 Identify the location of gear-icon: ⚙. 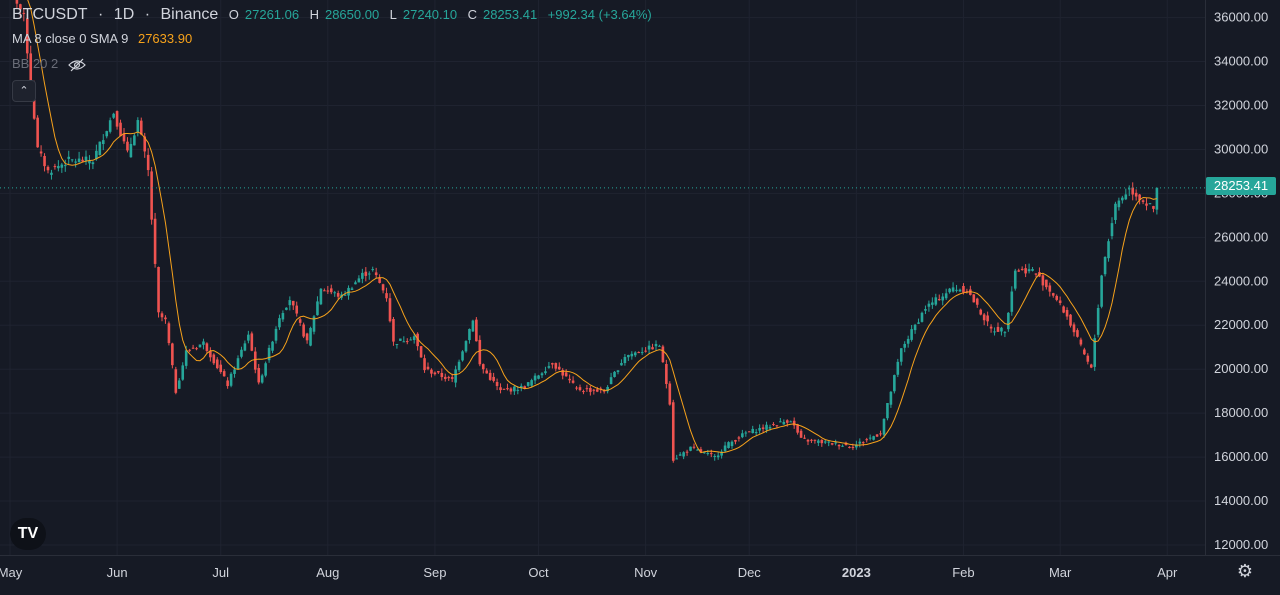
(1245, 571).